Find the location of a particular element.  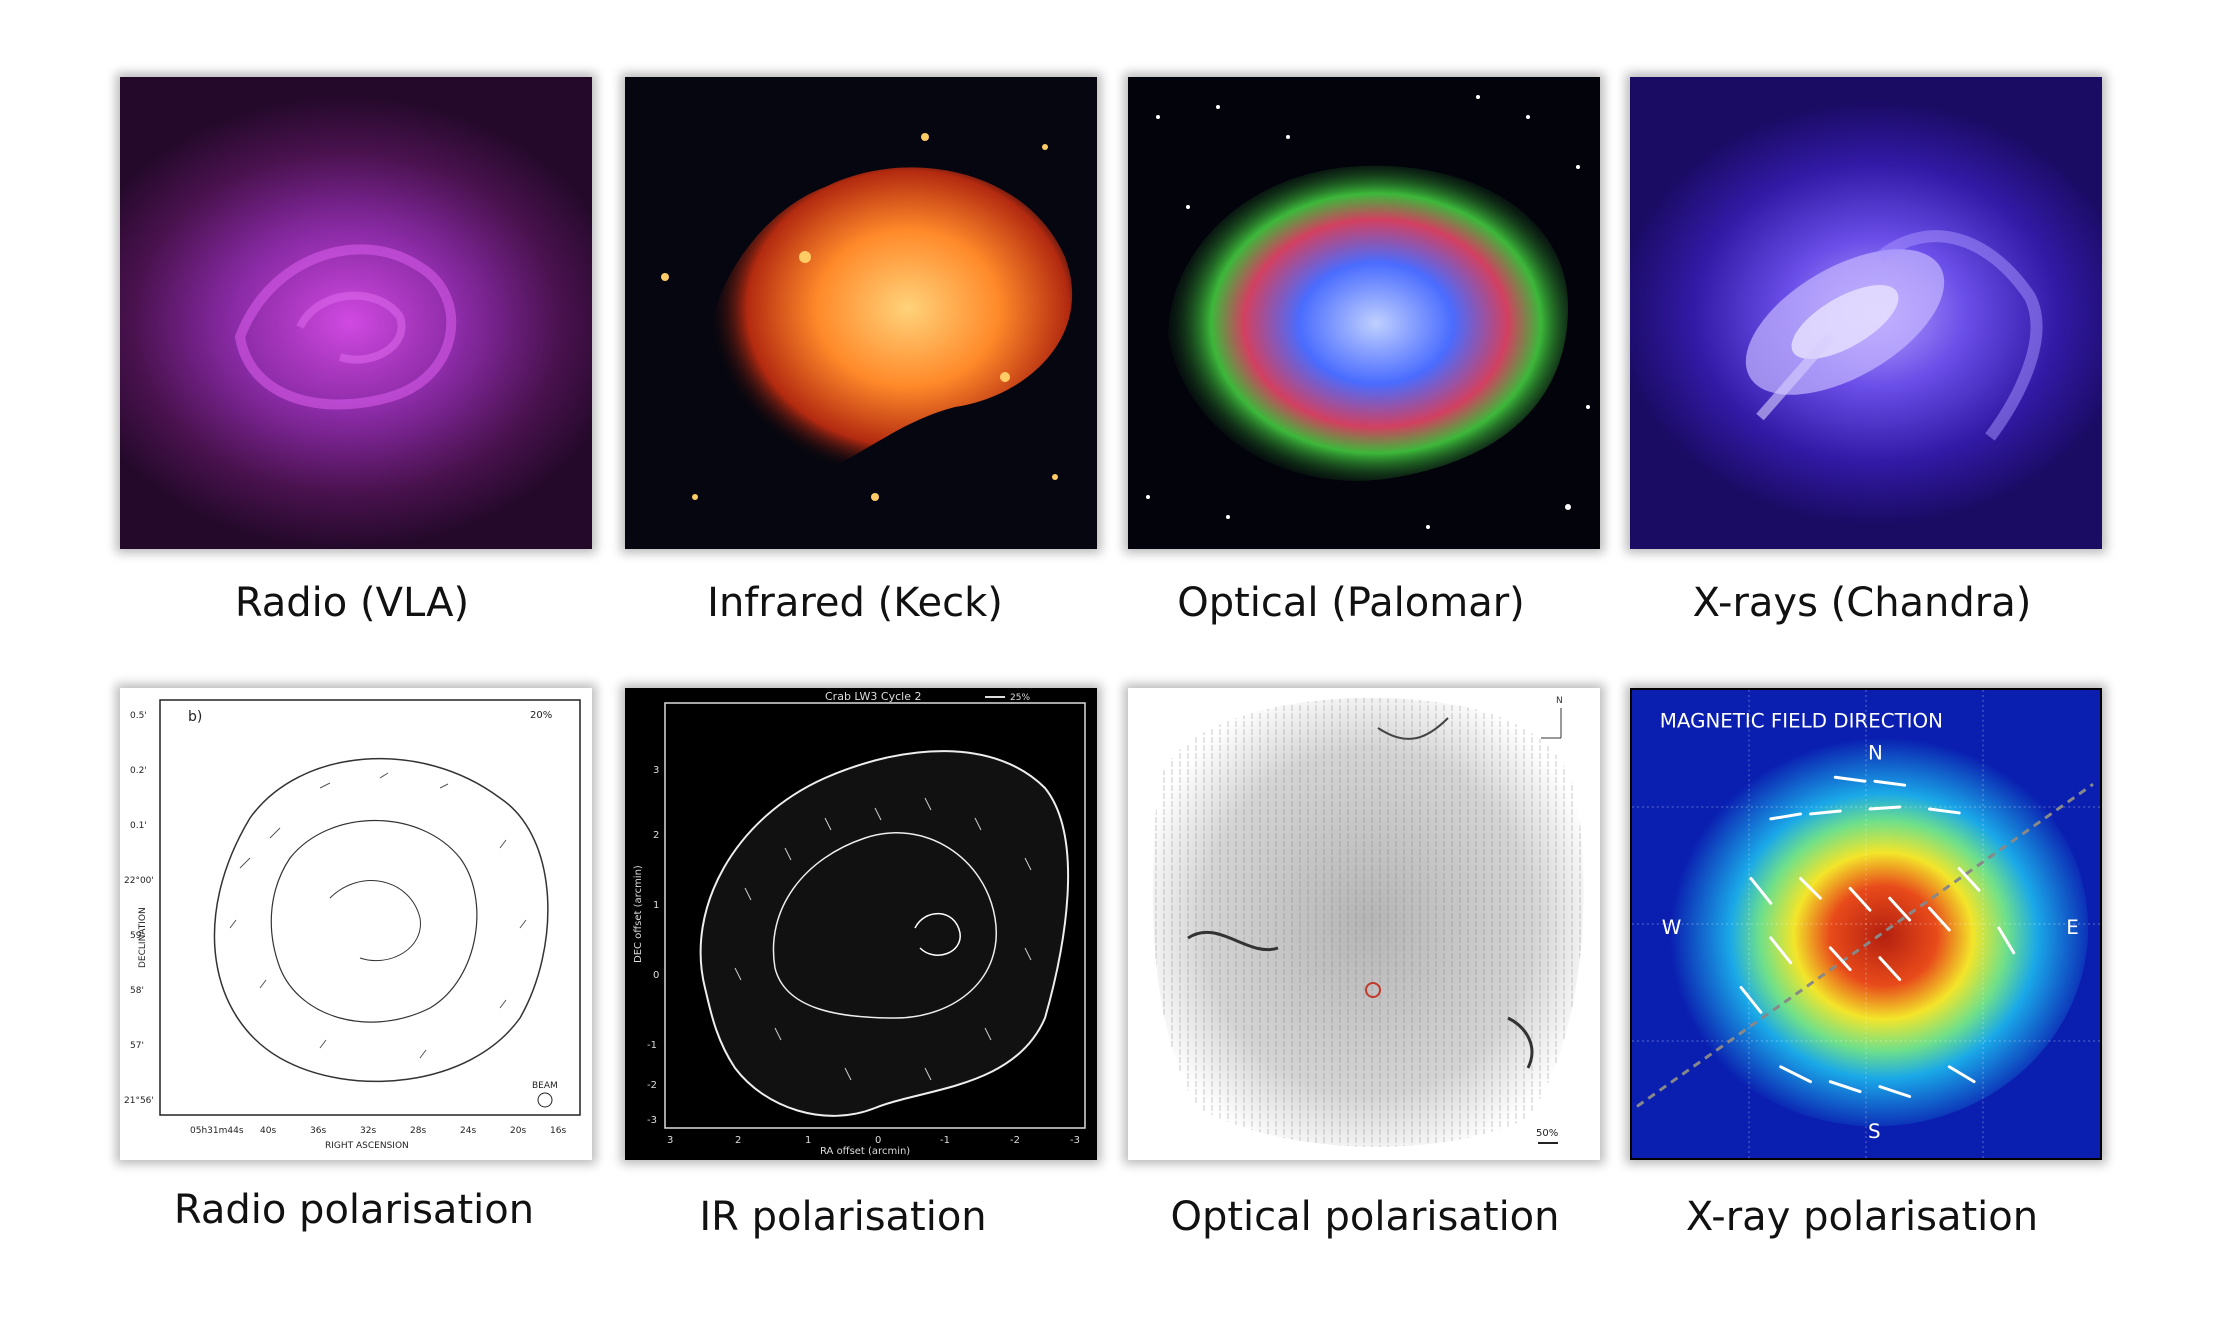

y-tick: 0.2' is located at coordinates (138, 771).